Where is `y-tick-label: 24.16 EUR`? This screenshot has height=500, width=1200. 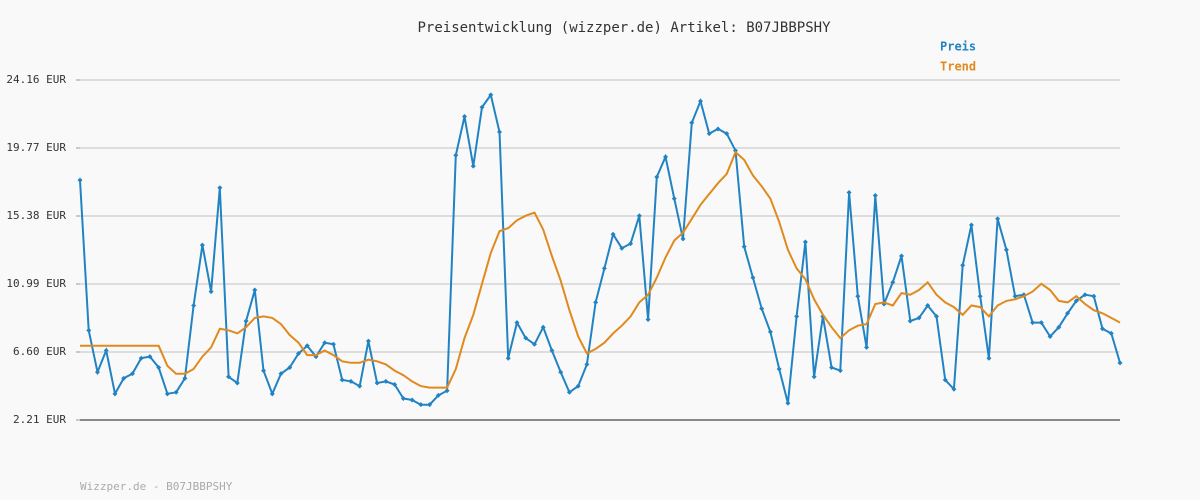
y-tick-label: 24.16 EUR is located at coordinates (36, 79).